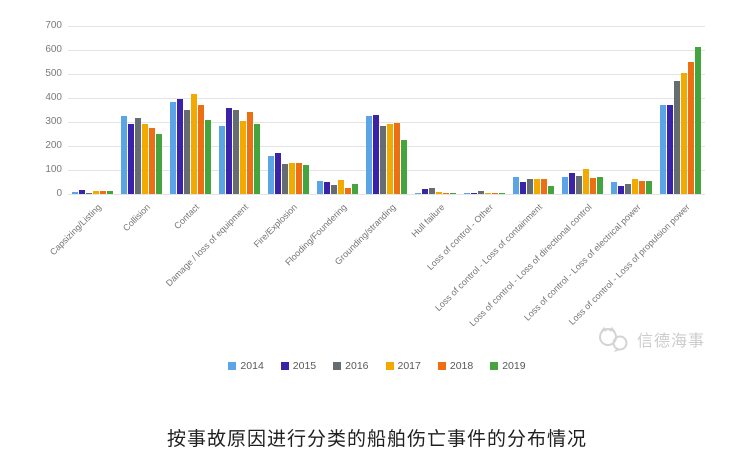 Image resolution: width=754 pixels, height=474 pixels. I want to click on legend-item-2016: 2016, so click(351, 366).